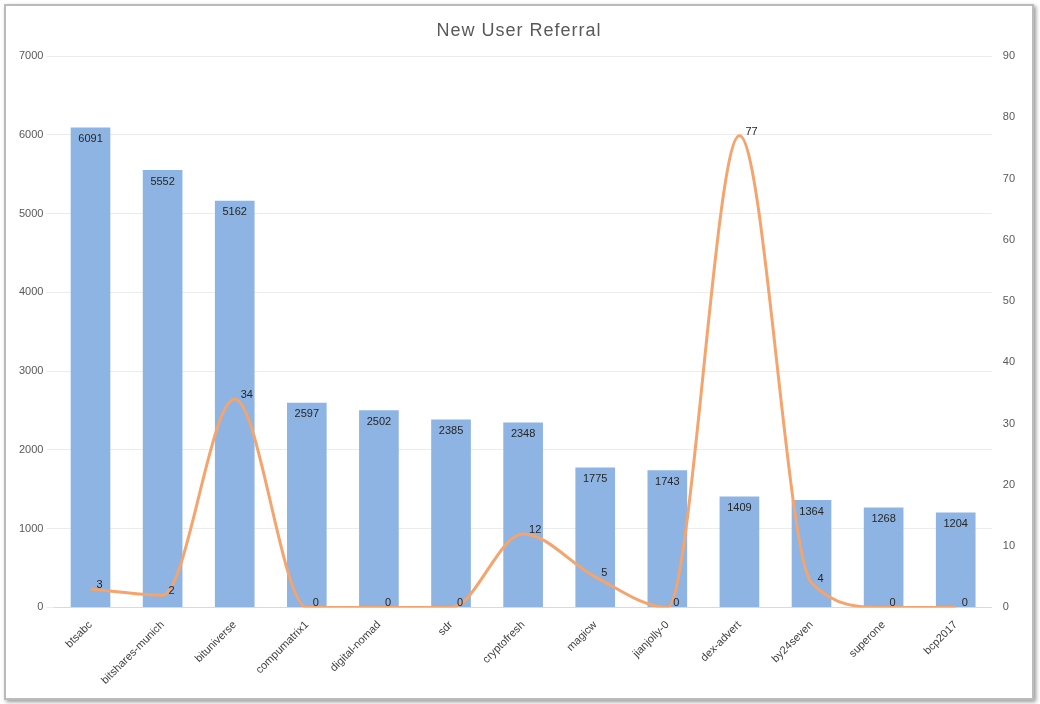 The height and width of the screenshot is (704, 1040). Describe the element at coordinates (1009, 177) in the screenshot. I see `y2-tick-label: 70` at that location.